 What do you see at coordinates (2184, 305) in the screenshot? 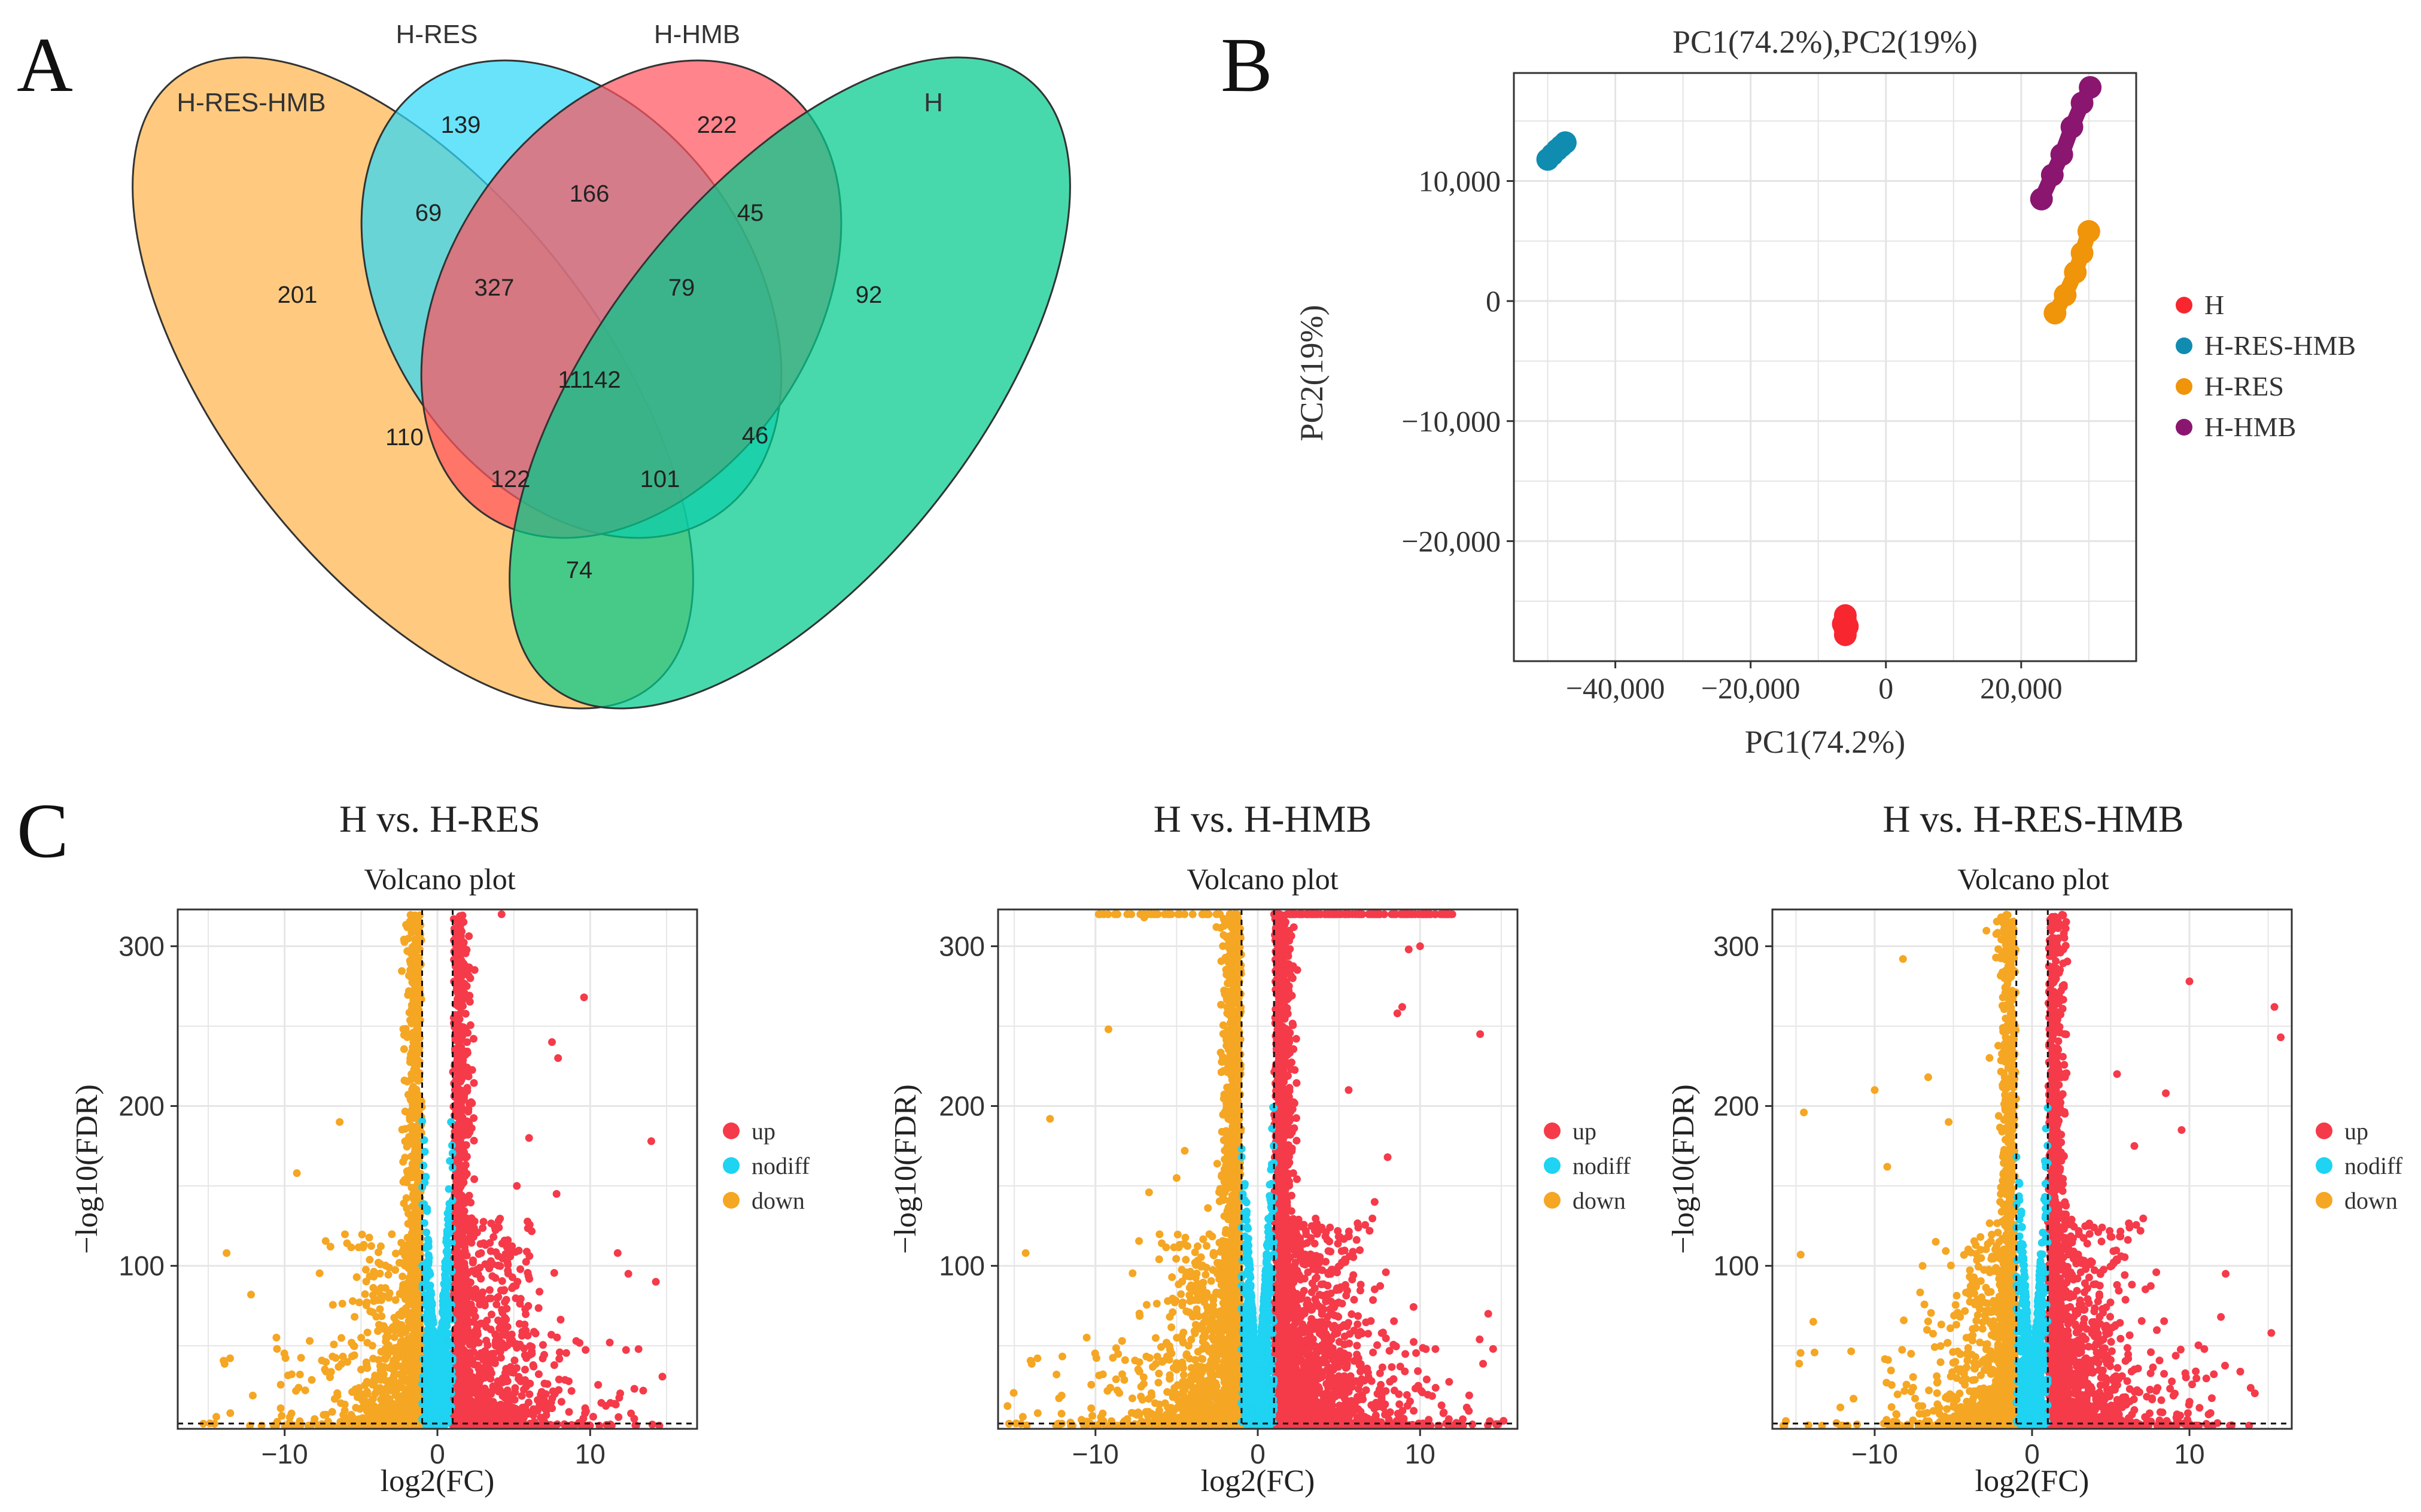
I see `legend-marker` at bounding box center [2184, 305].